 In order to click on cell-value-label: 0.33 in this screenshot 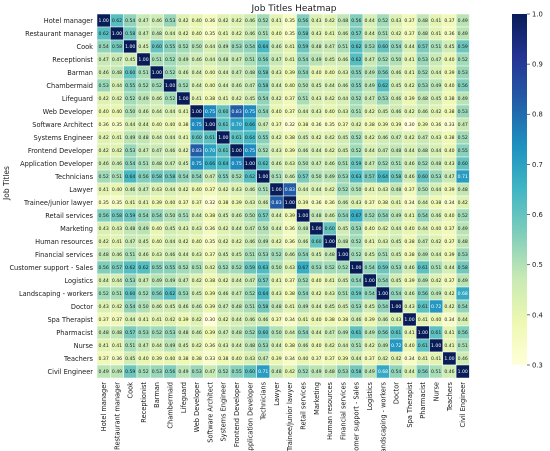, I will do `click(449, 125)`.